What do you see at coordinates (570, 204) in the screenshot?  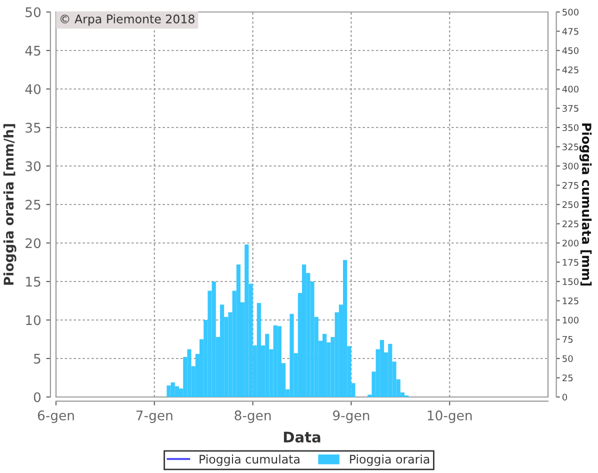 I see `y2-tick-label: 250` at bounding box center [570, 204].